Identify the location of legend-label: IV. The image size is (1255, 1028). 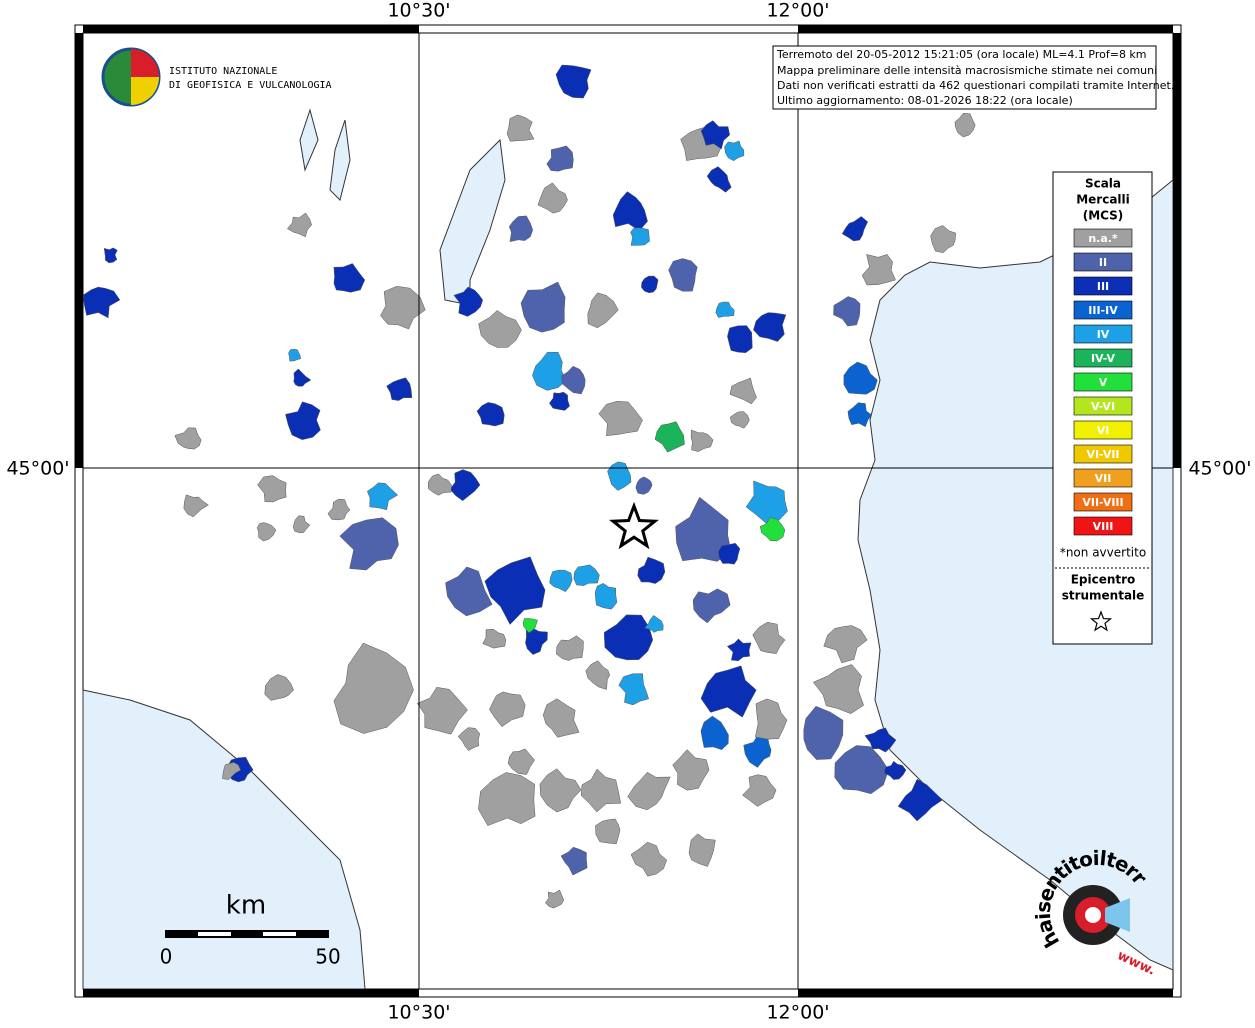
(1103, 334).